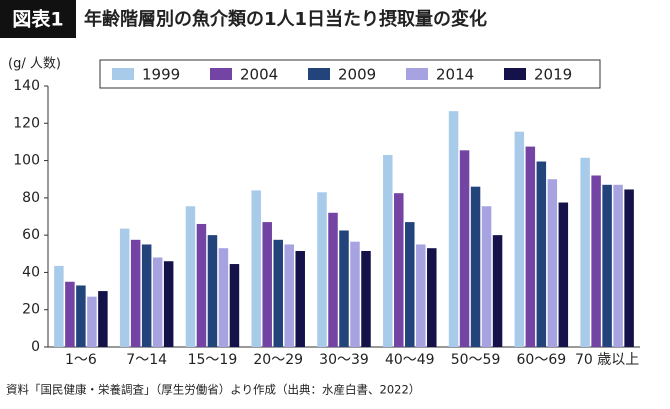 The height and width of the screenshot is (409, 670). I want to click on x-tick-label: 40〜49, so click(410, 360).